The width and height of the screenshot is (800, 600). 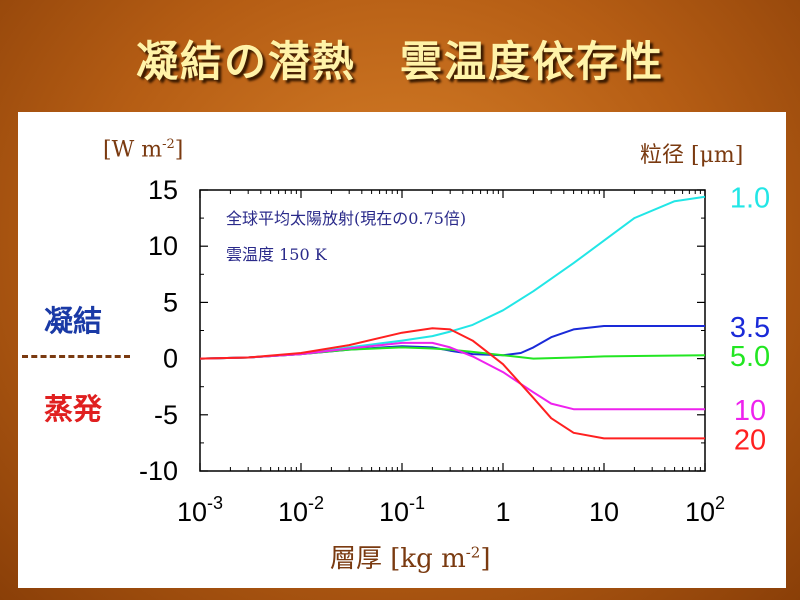 What do you see at coordinates (276, 254) in the screenshot?
I see `cloud-temp-annotation: 雲温度 150 K` at bounding box center [276, 254].